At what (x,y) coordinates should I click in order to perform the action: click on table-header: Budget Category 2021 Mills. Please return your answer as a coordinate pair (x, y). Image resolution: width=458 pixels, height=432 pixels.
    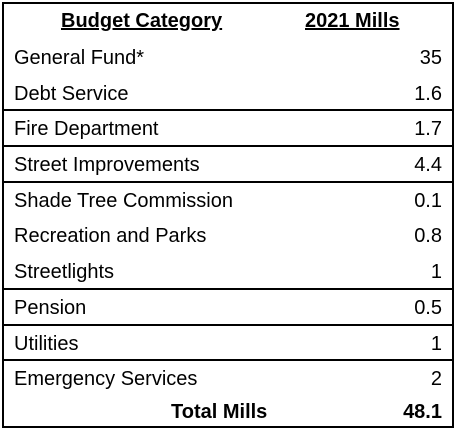
    Looking at the image, I should click on (228, 22).